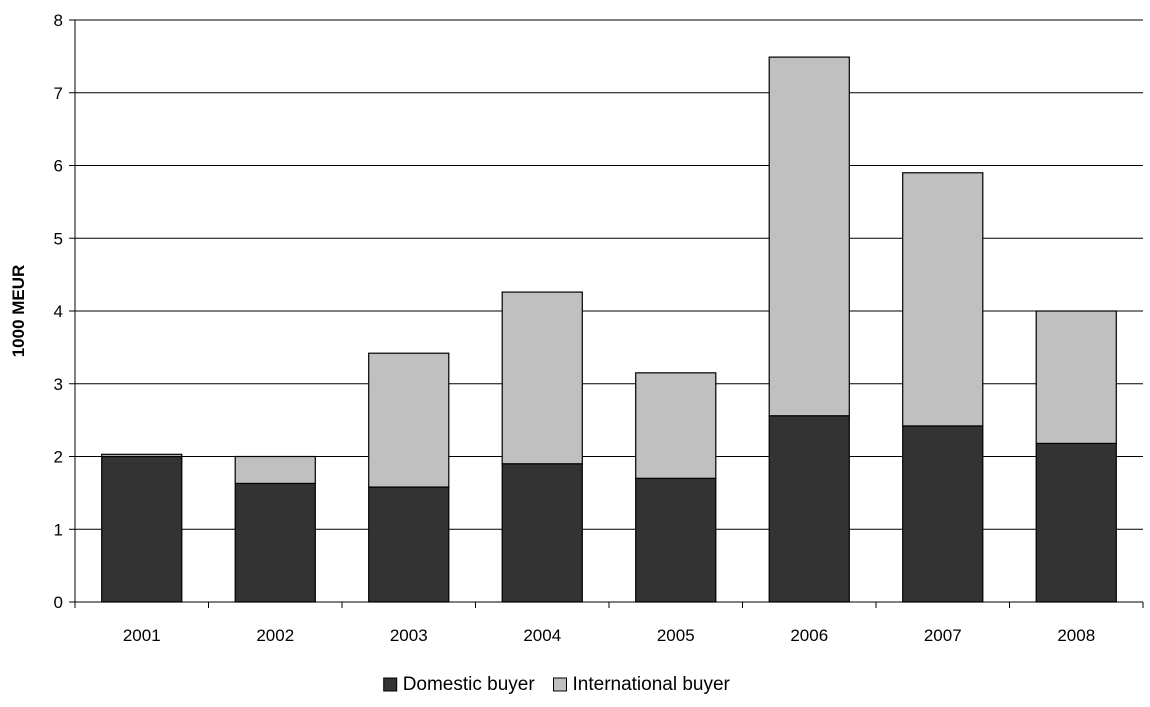 The image size is (1150, 707). What do you see at coordinates (809, 509) in the screenshot?
I see `bar-domestic-2006` at bounding box center [809, 509].